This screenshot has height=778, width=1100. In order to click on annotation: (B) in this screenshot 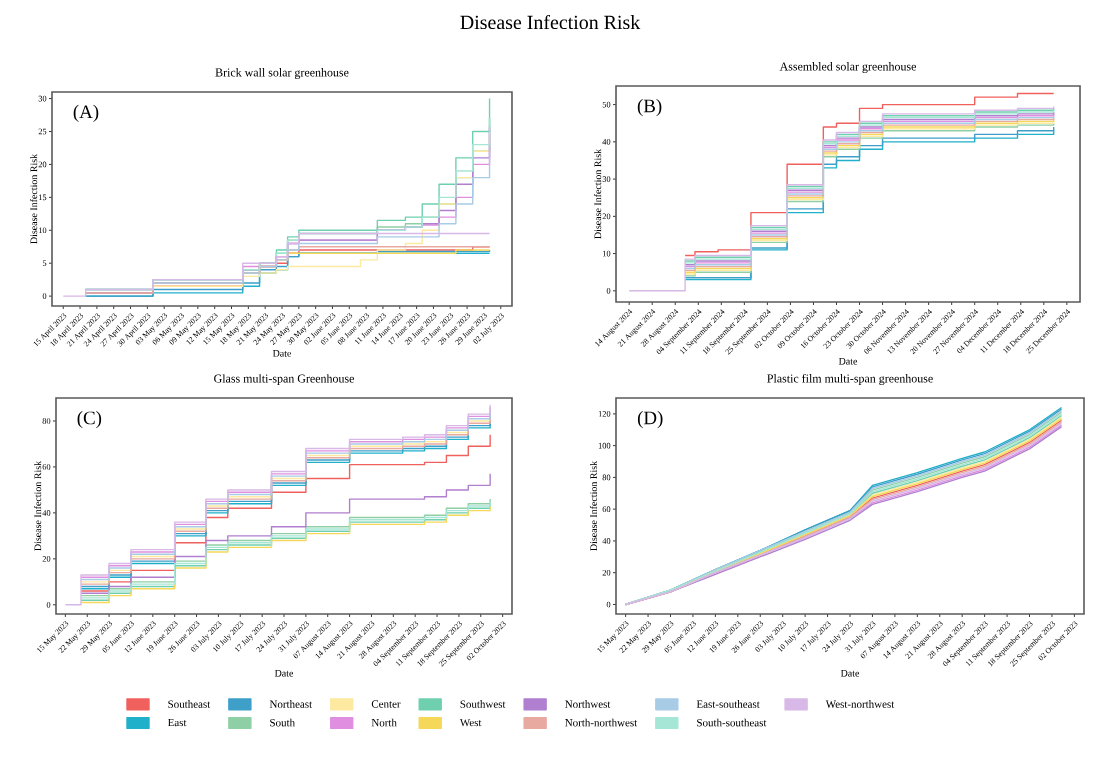, I will do `click(649, 108)`.